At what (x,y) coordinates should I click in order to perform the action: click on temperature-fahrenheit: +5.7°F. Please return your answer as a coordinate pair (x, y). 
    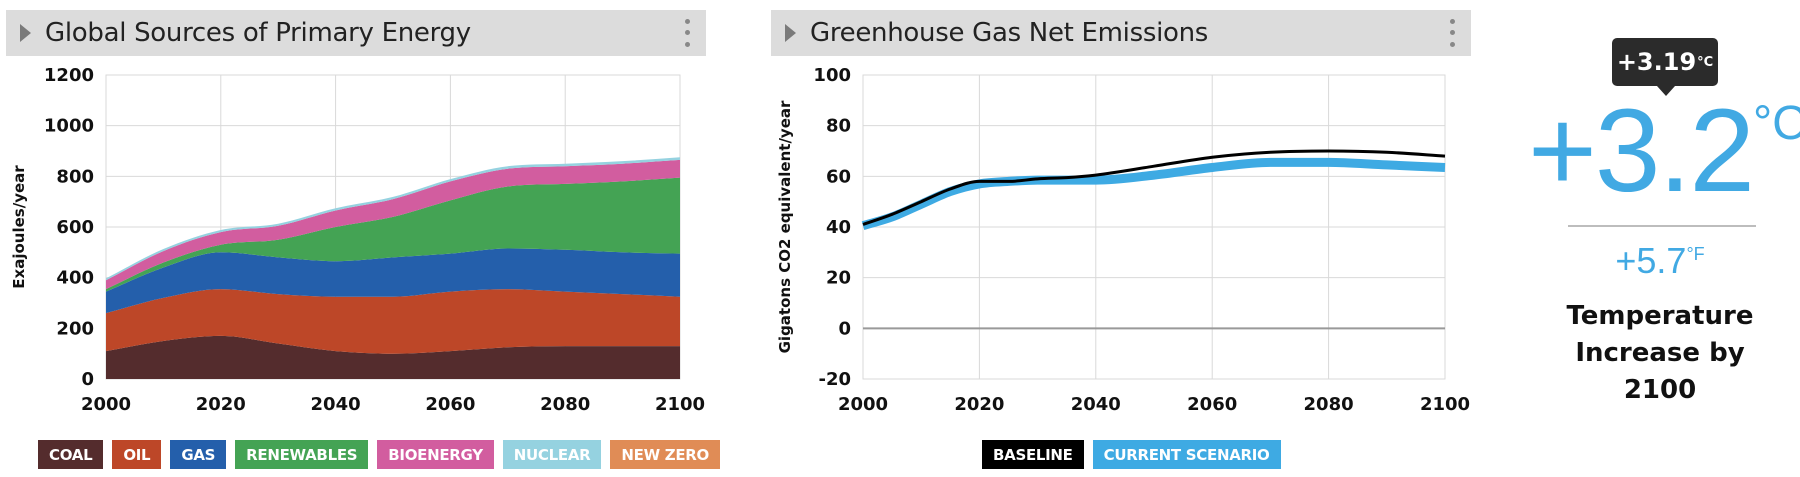
    Looking at the image, I should click on (1660, 261).